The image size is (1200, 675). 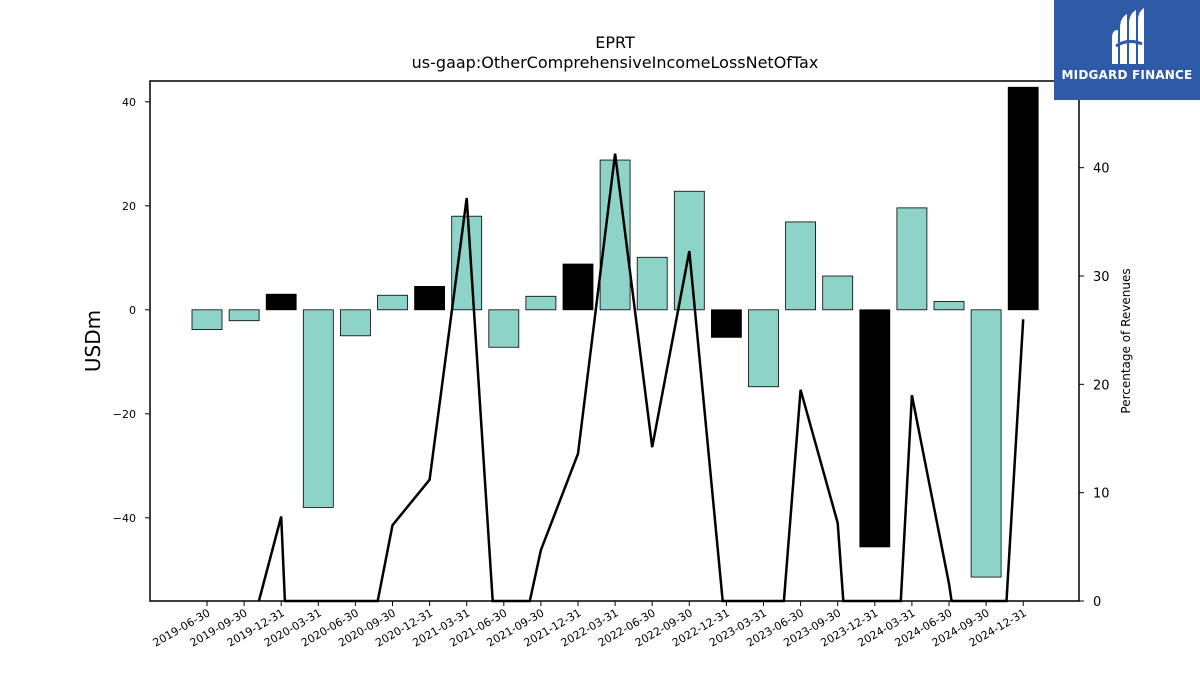 What do you see at coordinates (1101, 277) in the screenshot?
I see `y2-tick-label: 30` at bounding box center [1101, 277].